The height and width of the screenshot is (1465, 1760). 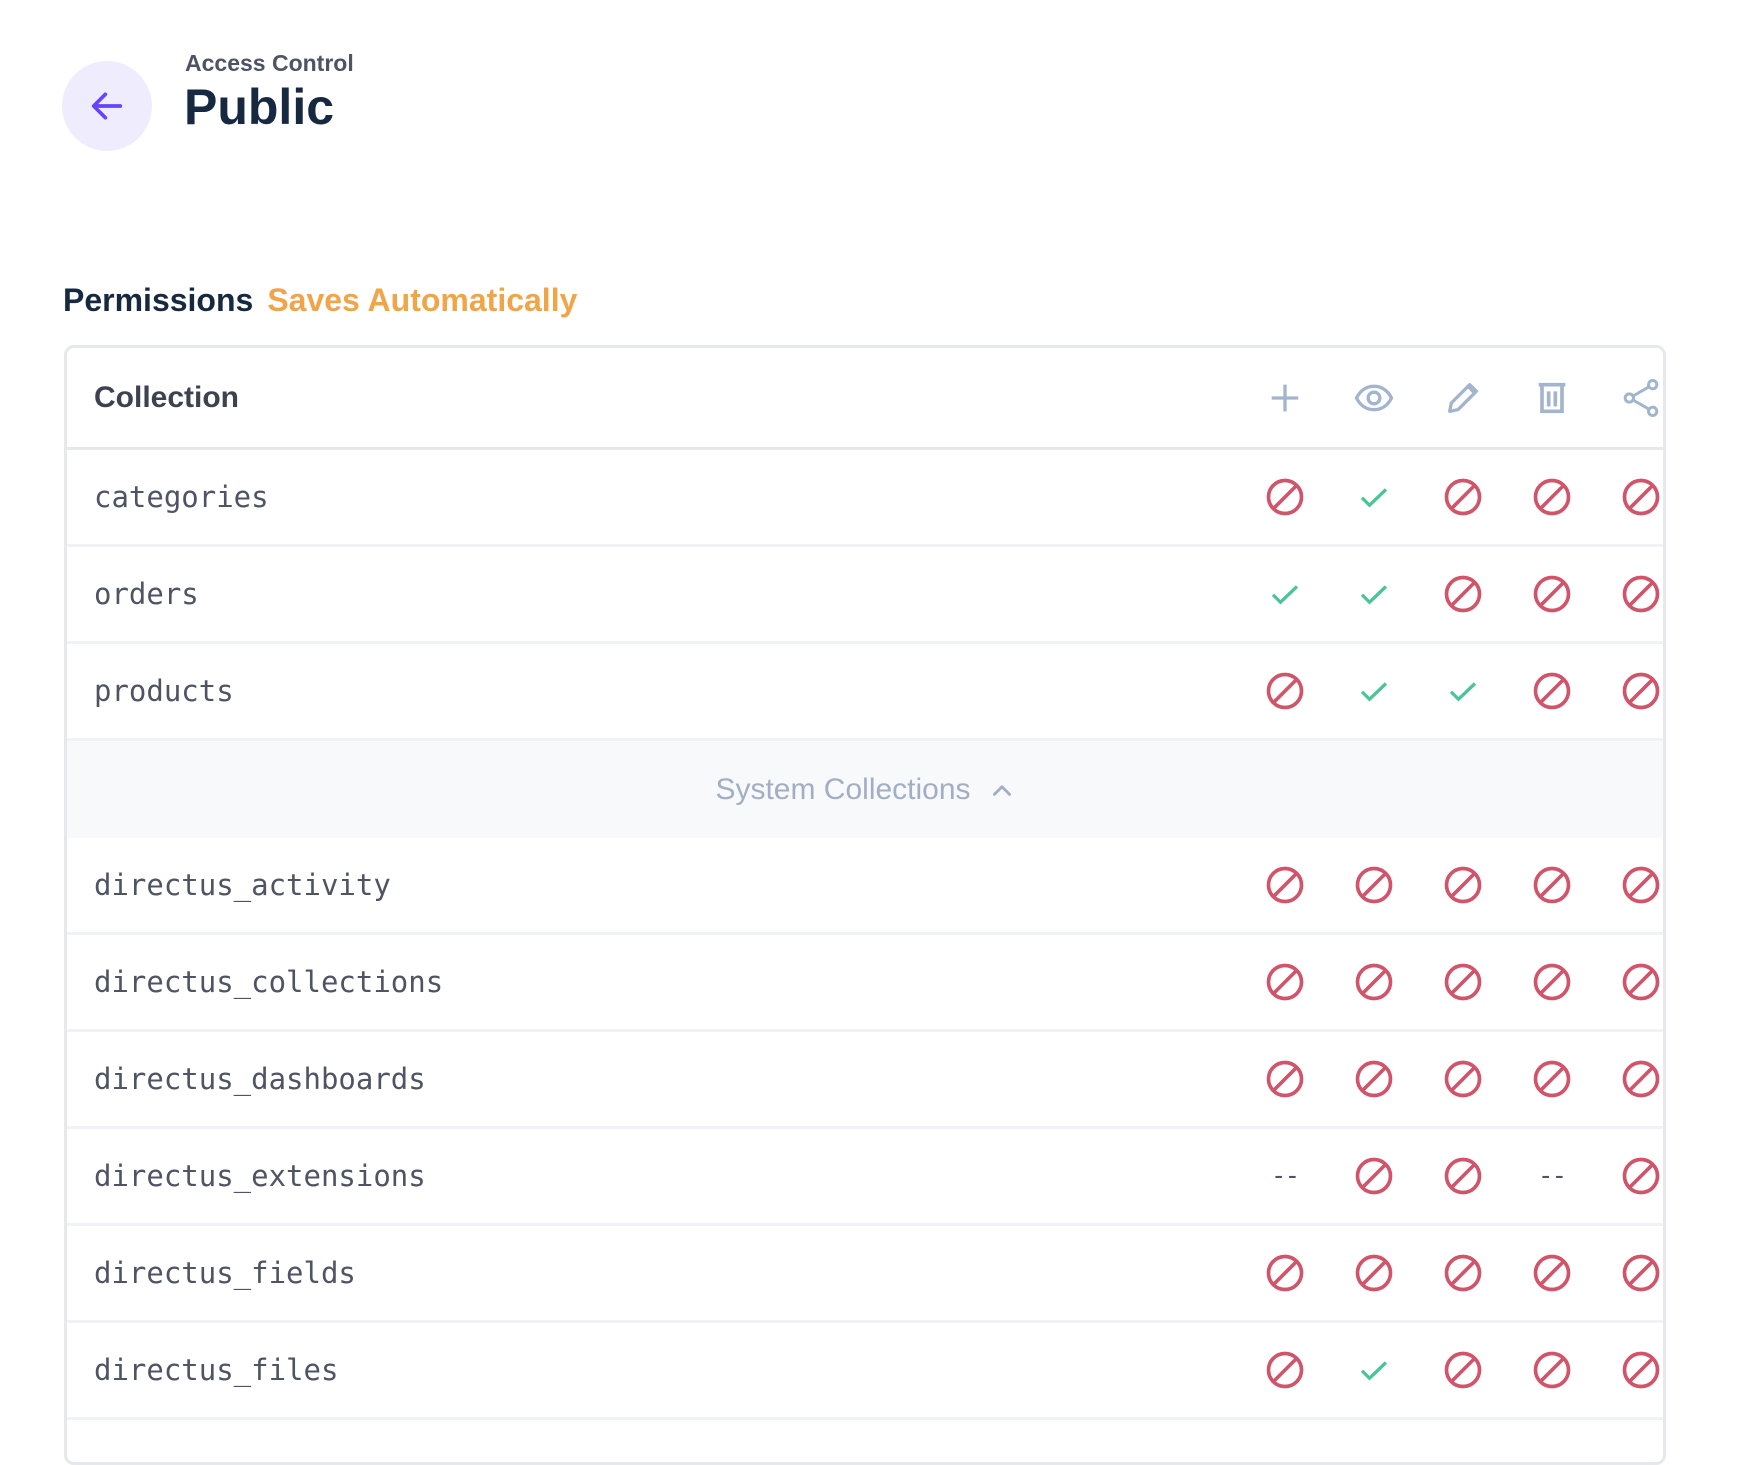 What do you see at coordinates (269, 63) in the screenshot?
I see `breadcrumb: Access Control` at bounding box center [269, 63].